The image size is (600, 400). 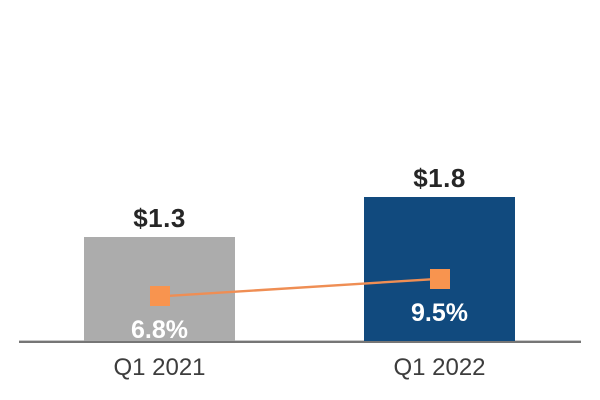 What do you see at coordinates (159, 367) in the screenshot?
I see `x-axis-label: Q1 2021` at bounding box center [159, 367].